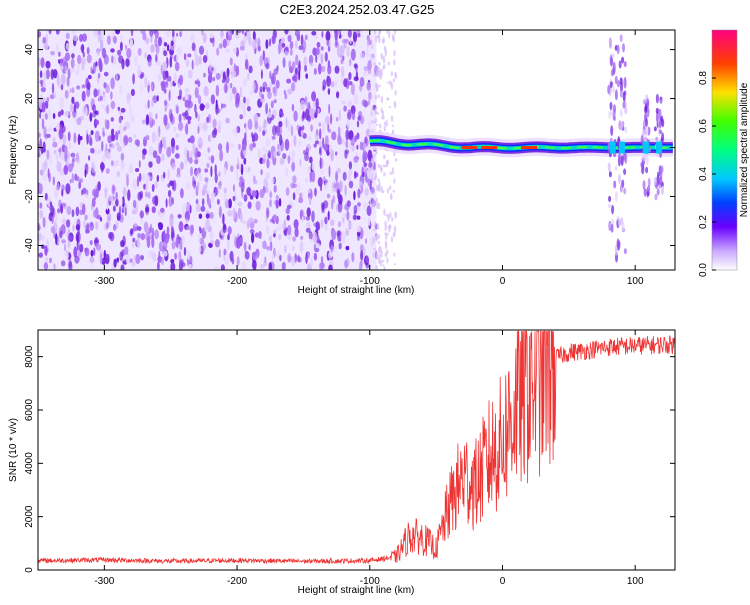  Describe the element at coordinates (724, 150) in the screenshot. I see `colorbar-gradient` at that location.